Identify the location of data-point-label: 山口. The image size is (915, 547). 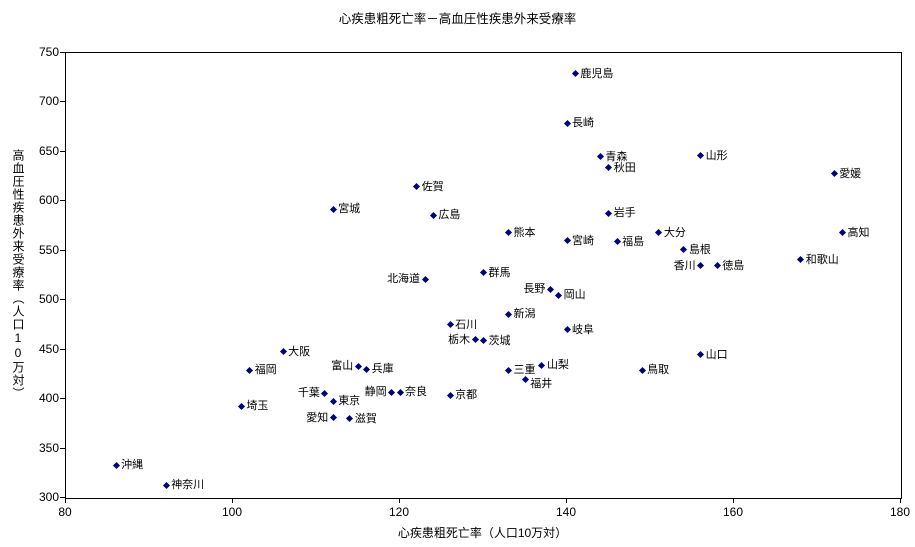
(716, 354).